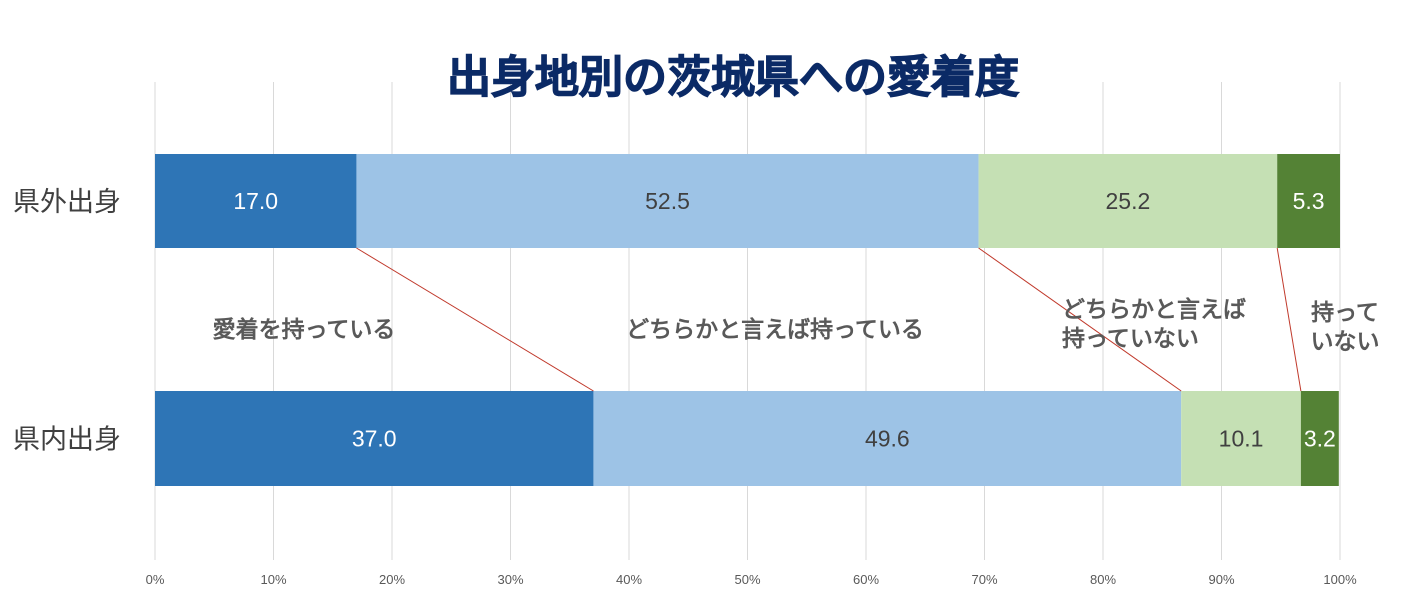 The image size is (1411, 605). I want to click on data-label: 5.3, so click(1309, 201).